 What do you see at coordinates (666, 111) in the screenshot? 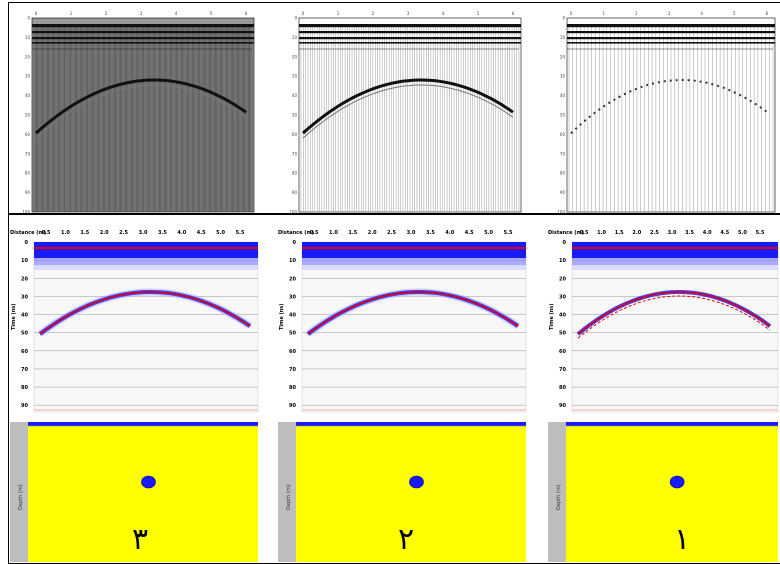
I see `radargram-panel-sparse: 0 1 2 3 4 5 6 0 10 20 30 40 50 60 70 80 90 100` at bounding box center [666, 111].